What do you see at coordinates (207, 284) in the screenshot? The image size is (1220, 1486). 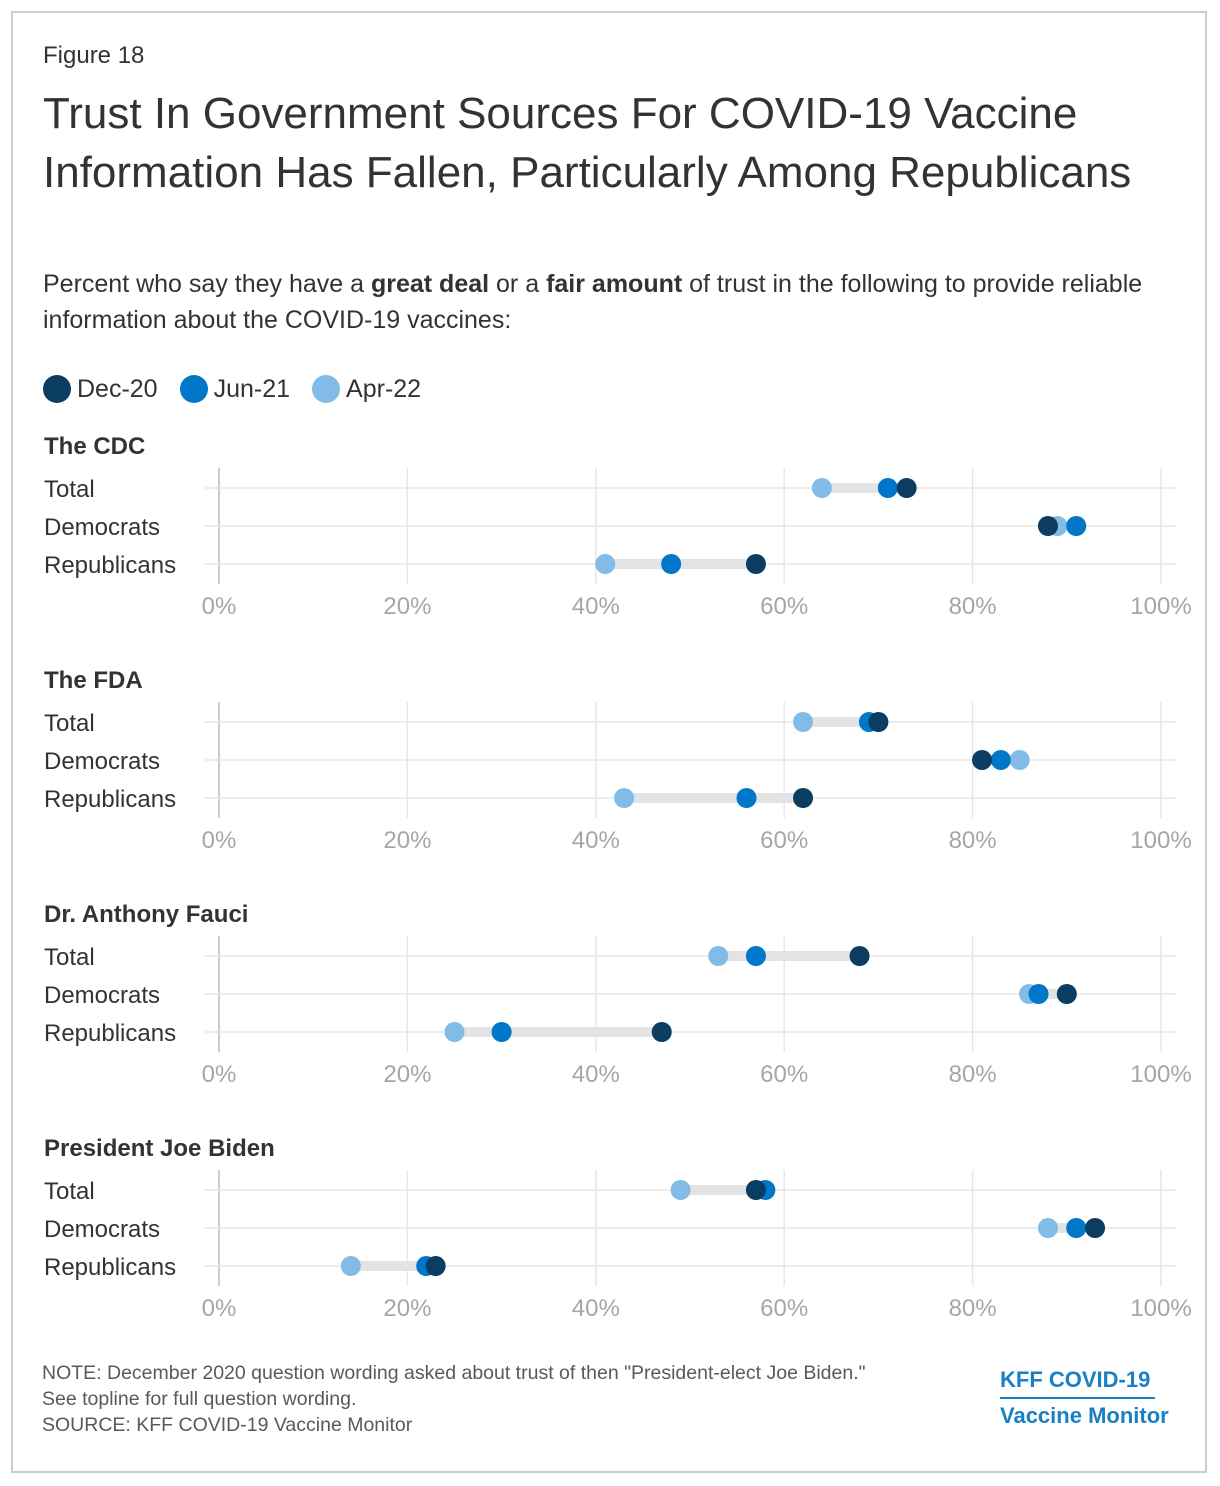 I see `subtitle-part1: Percent who say they have a` at bounding box center [207, 284].